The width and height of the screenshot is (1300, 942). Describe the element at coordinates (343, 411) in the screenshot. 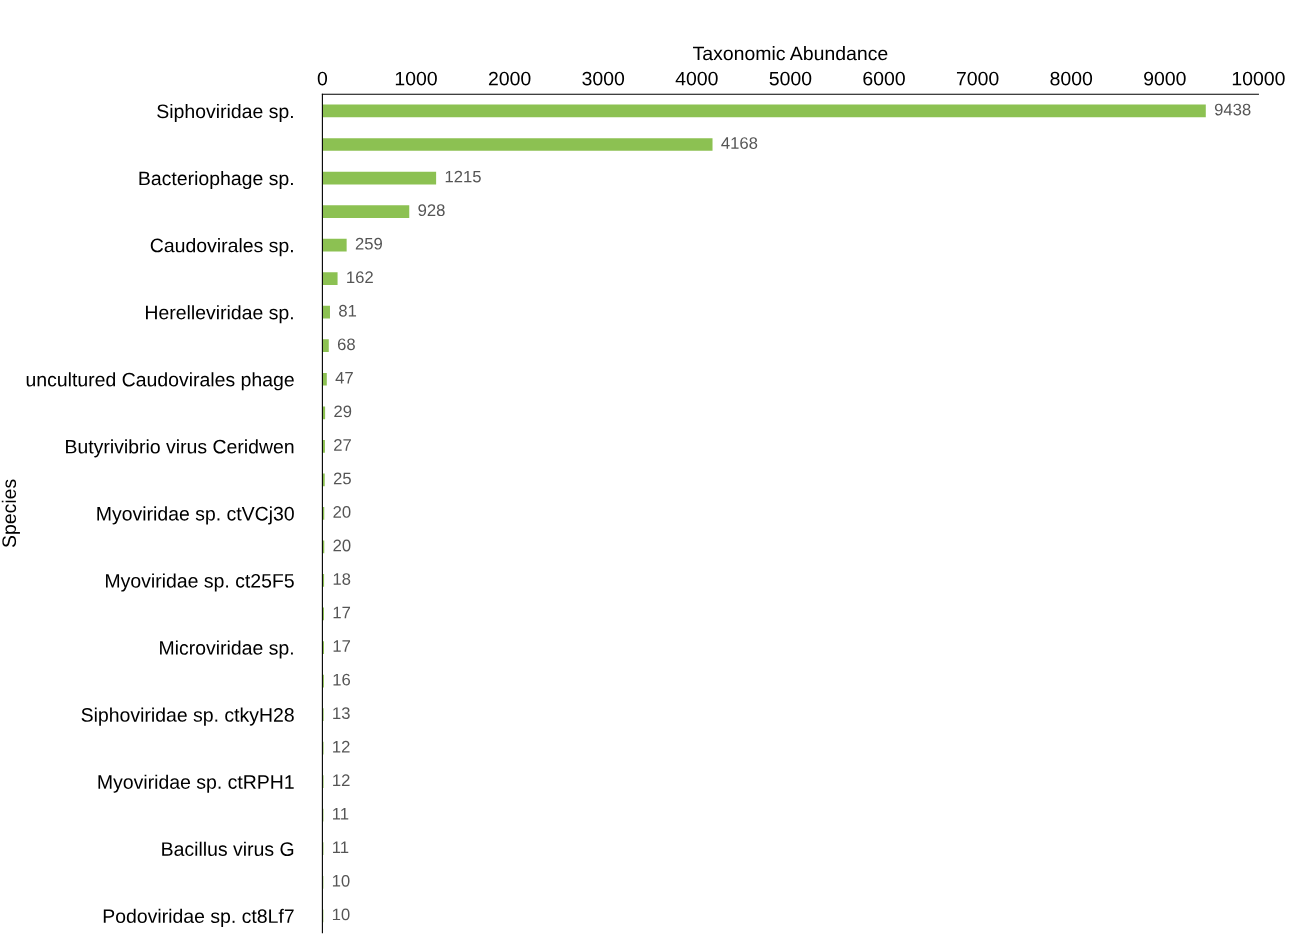

I see `data-label: 29` at that location.